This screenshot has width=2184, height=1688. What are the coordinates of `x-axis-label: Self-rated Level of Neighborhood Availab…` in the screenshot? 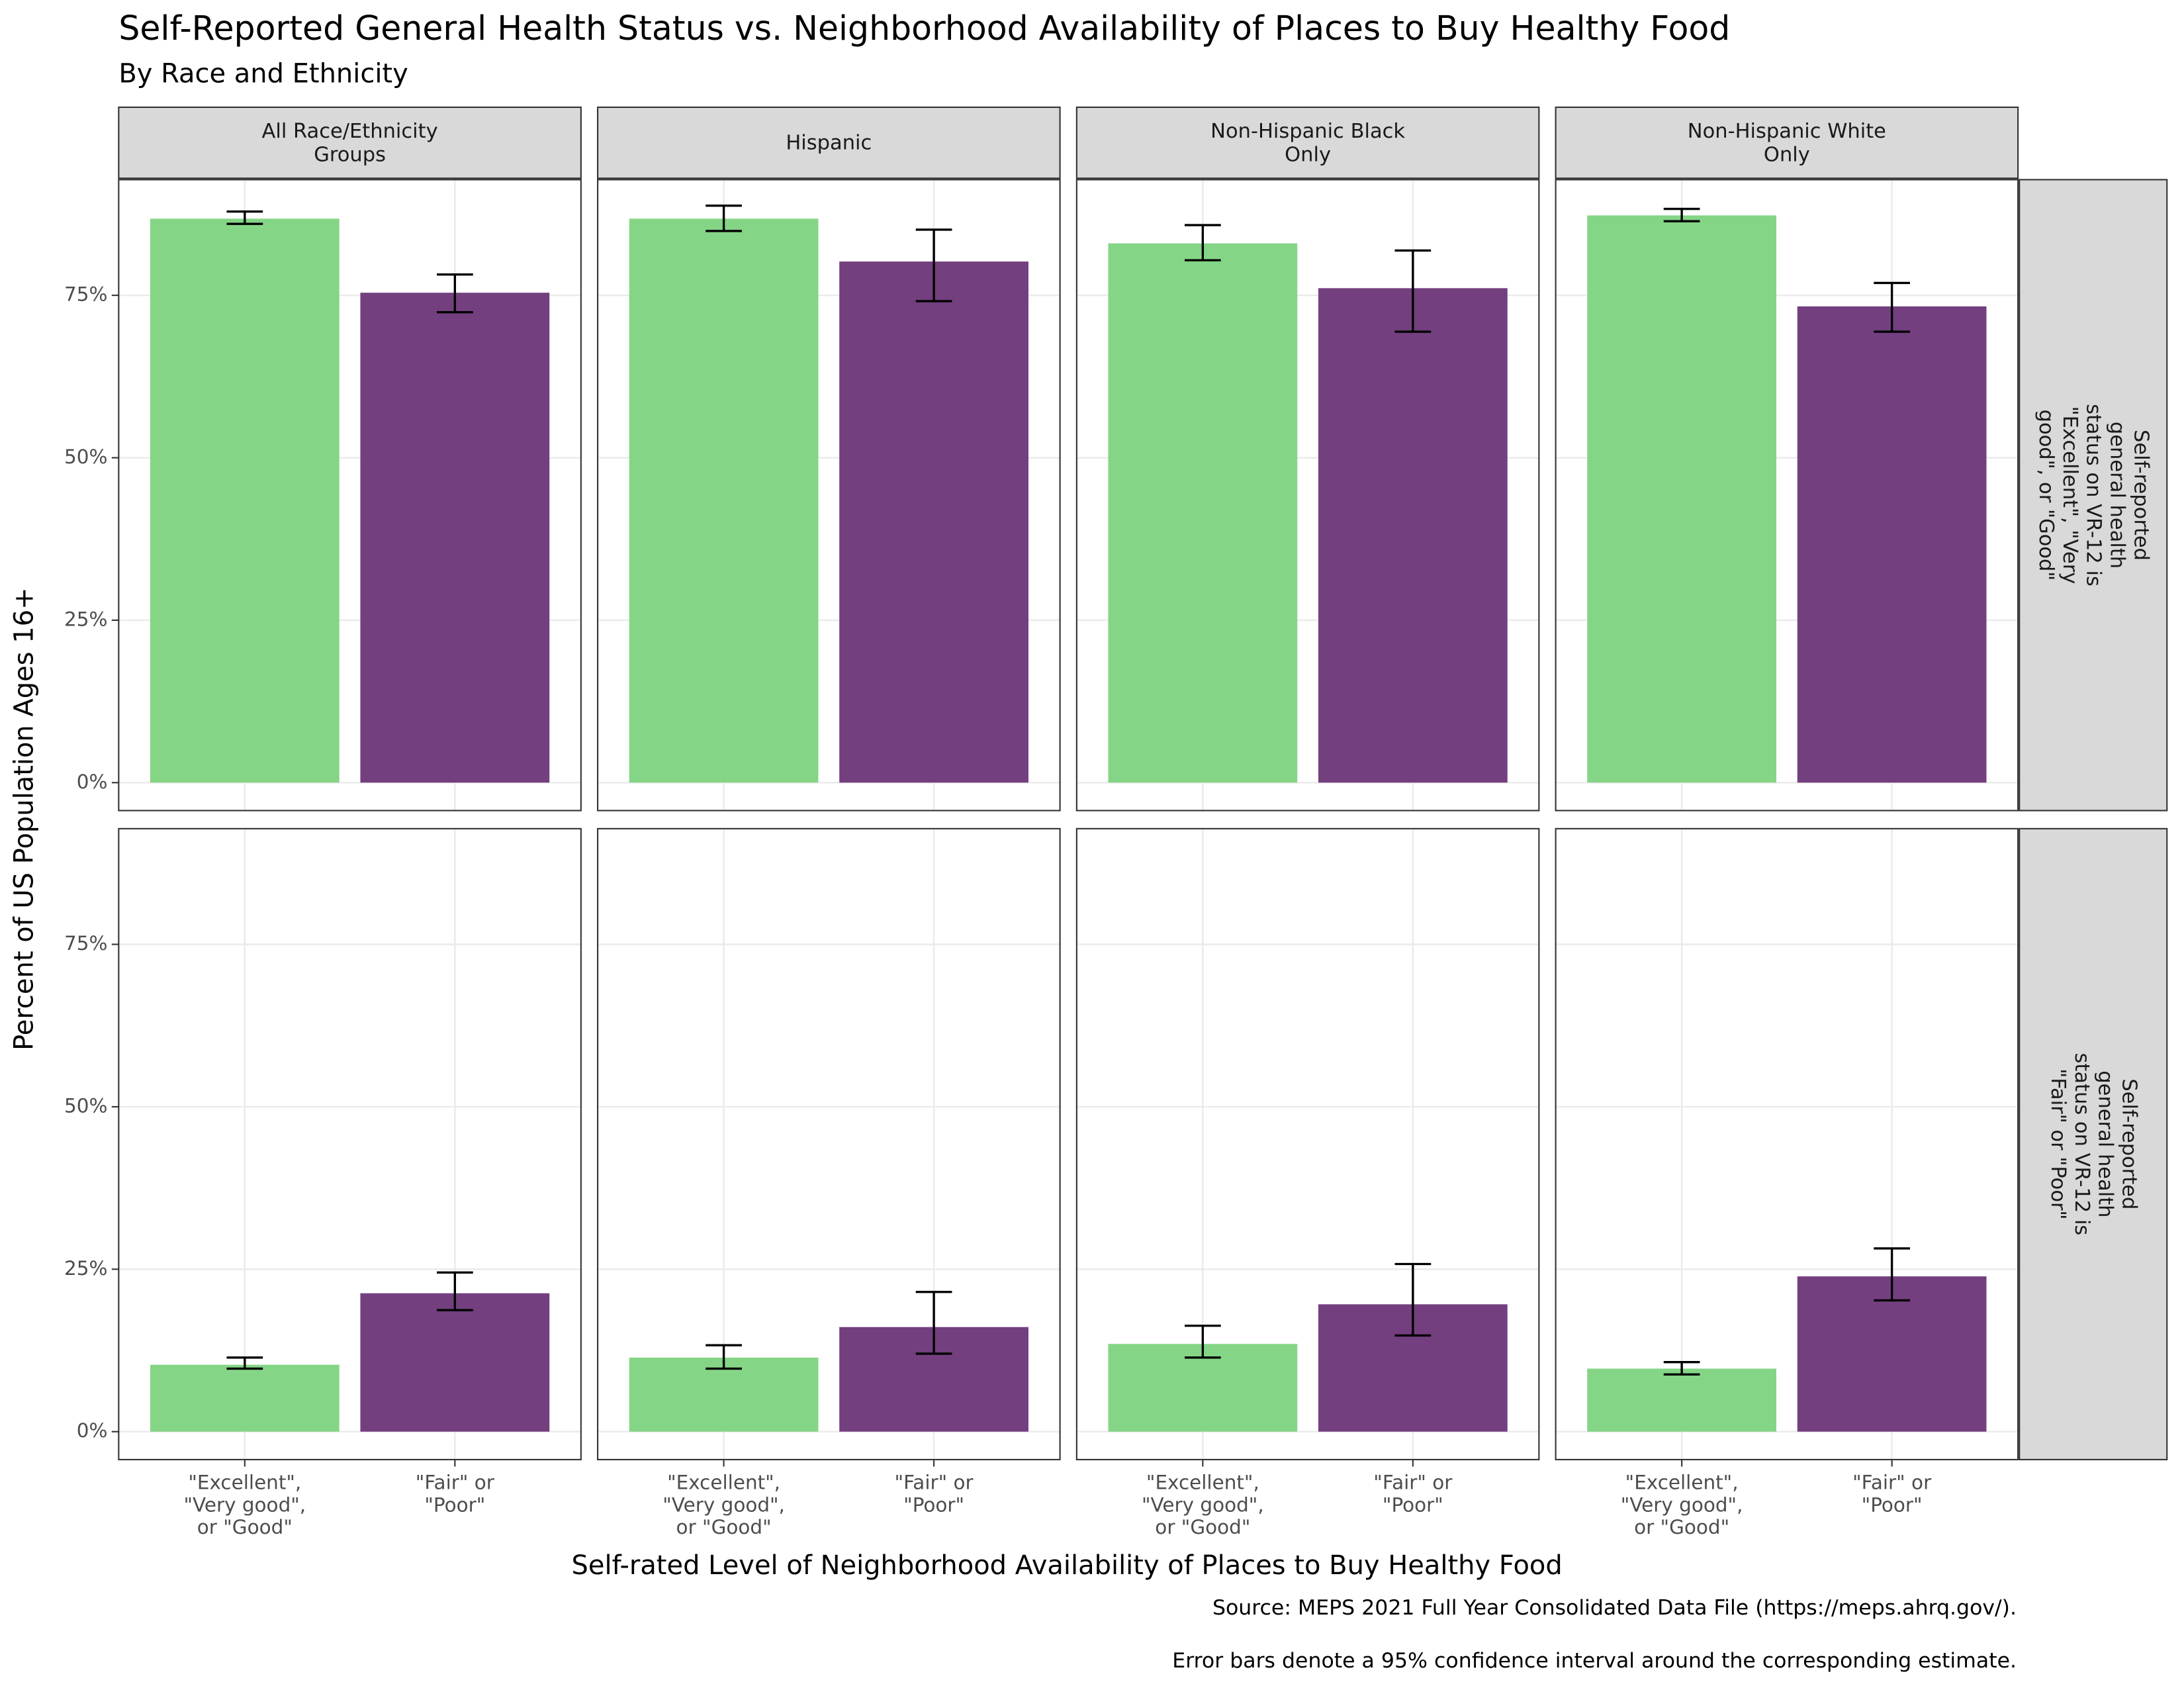 It's located at (1067, 1565).